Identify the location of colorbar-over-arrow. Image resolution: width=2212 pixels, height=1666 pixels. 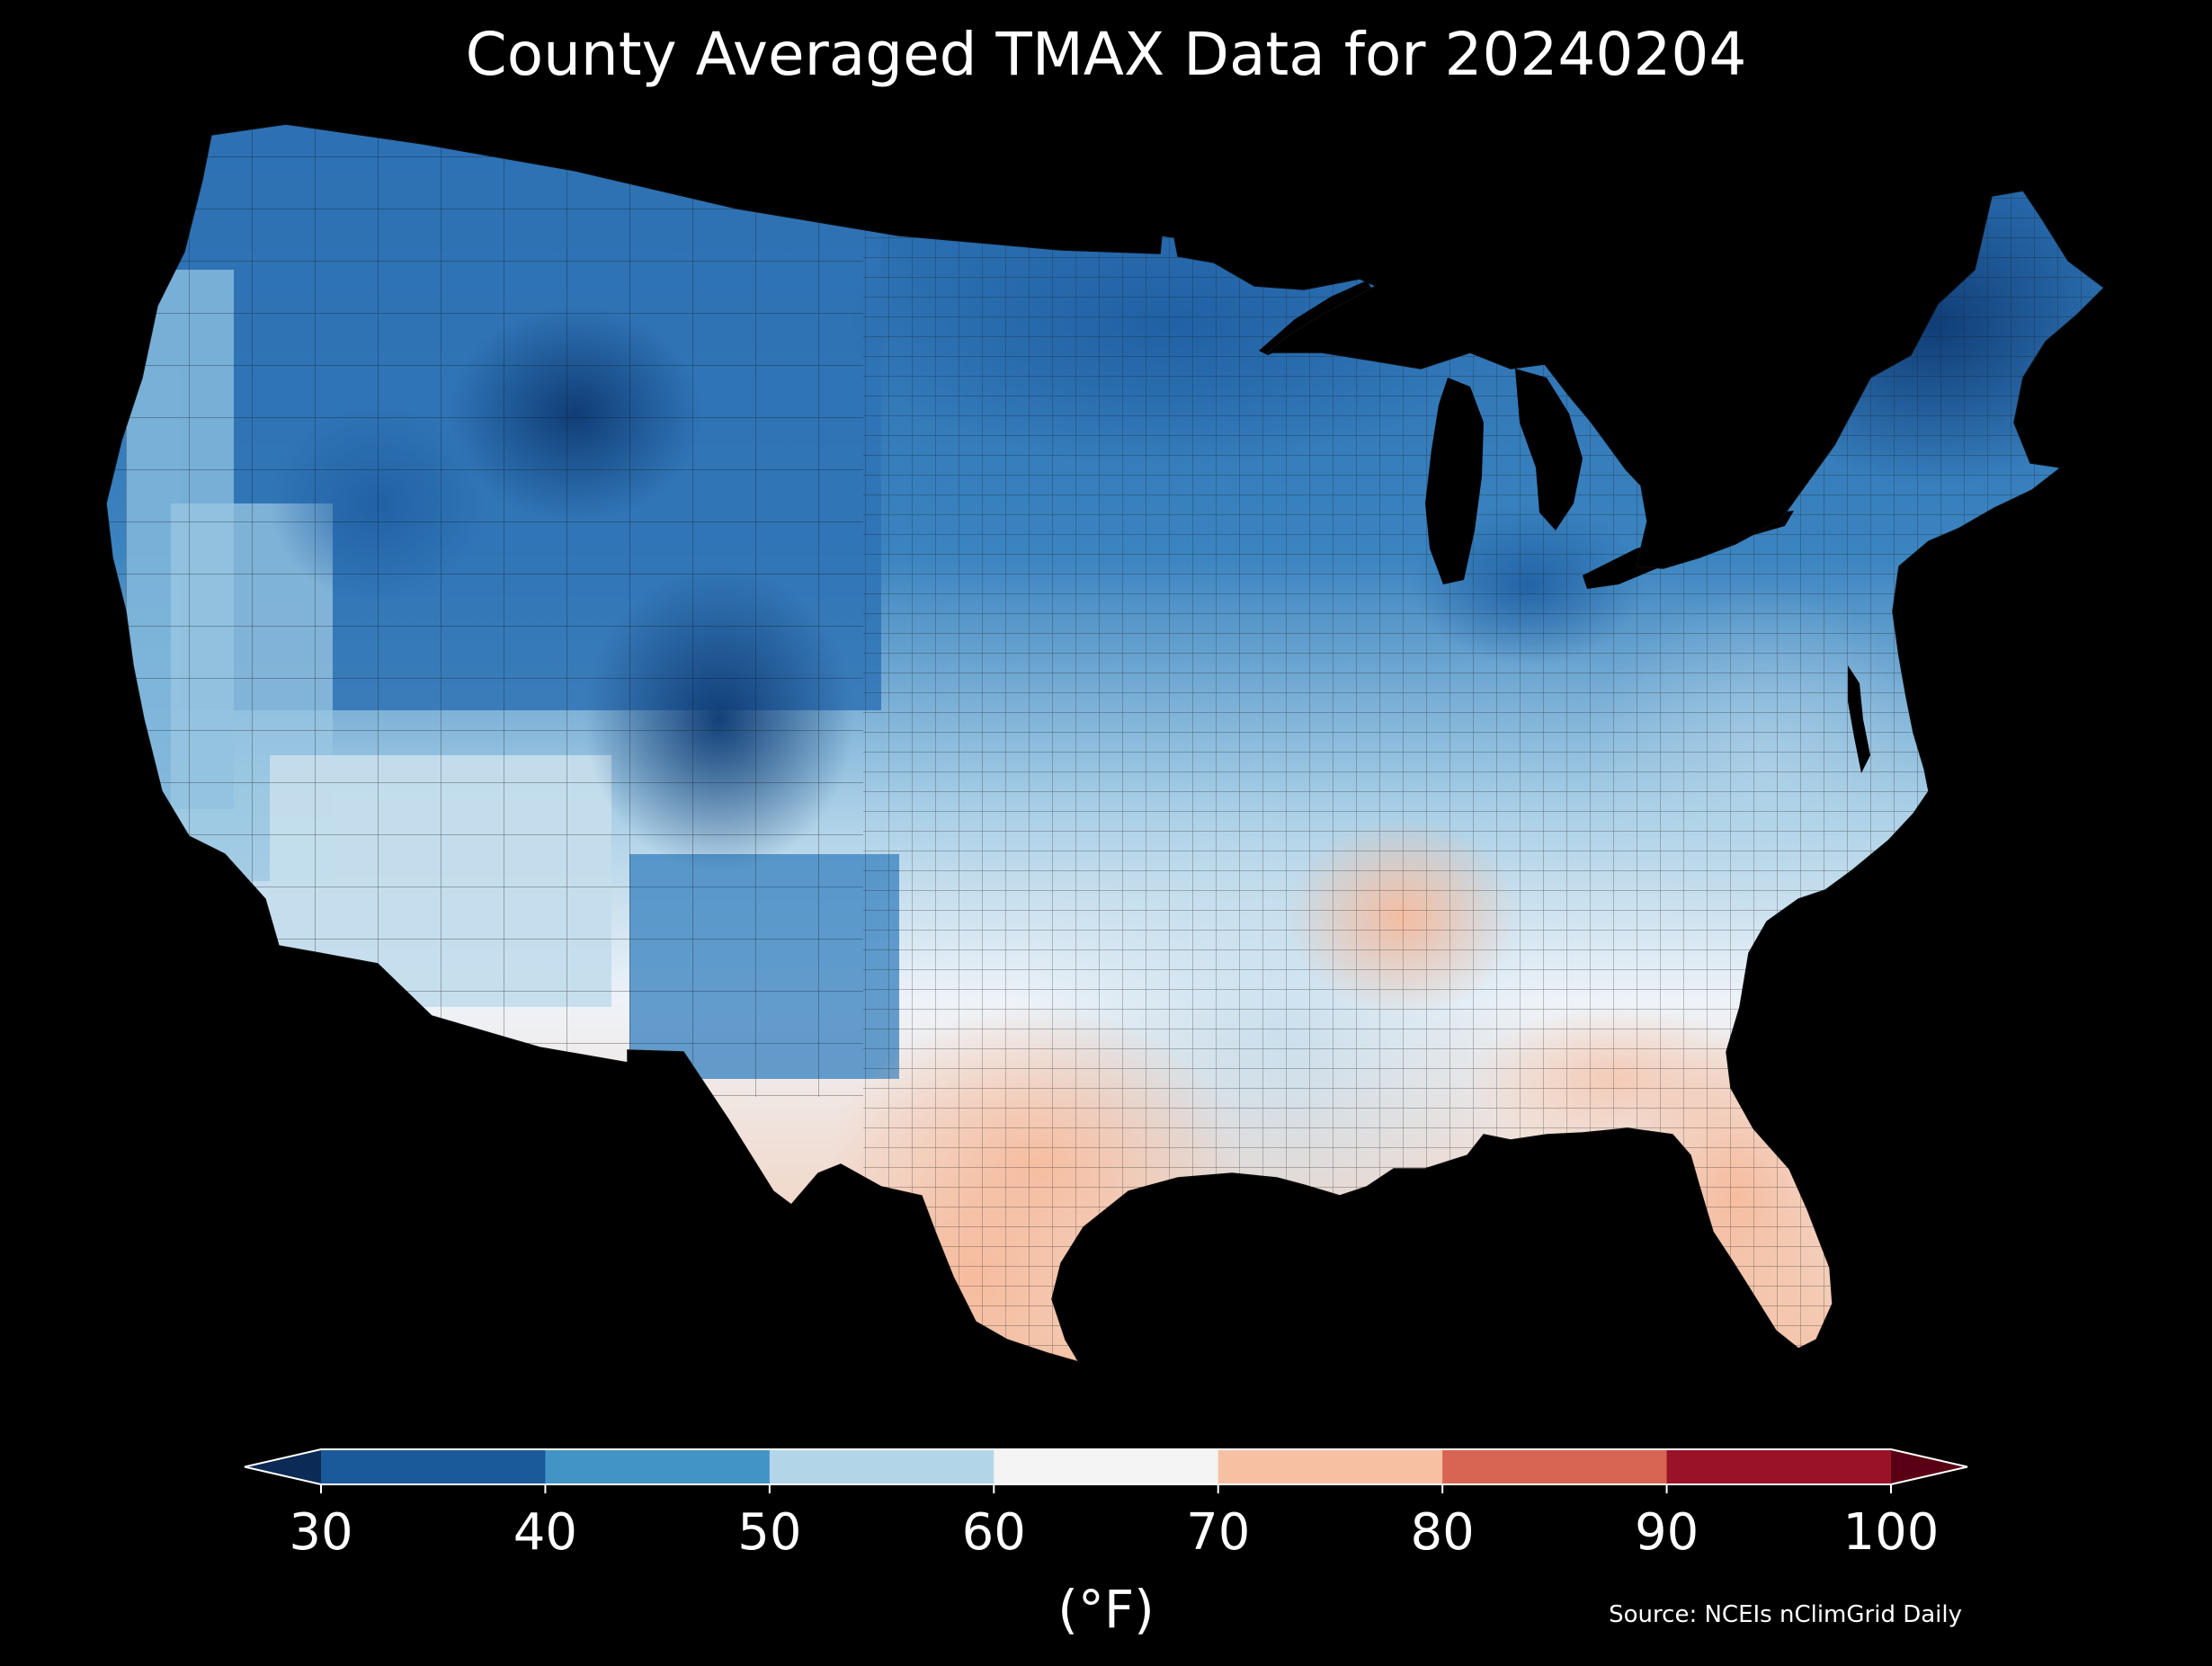
(1929, 1466).